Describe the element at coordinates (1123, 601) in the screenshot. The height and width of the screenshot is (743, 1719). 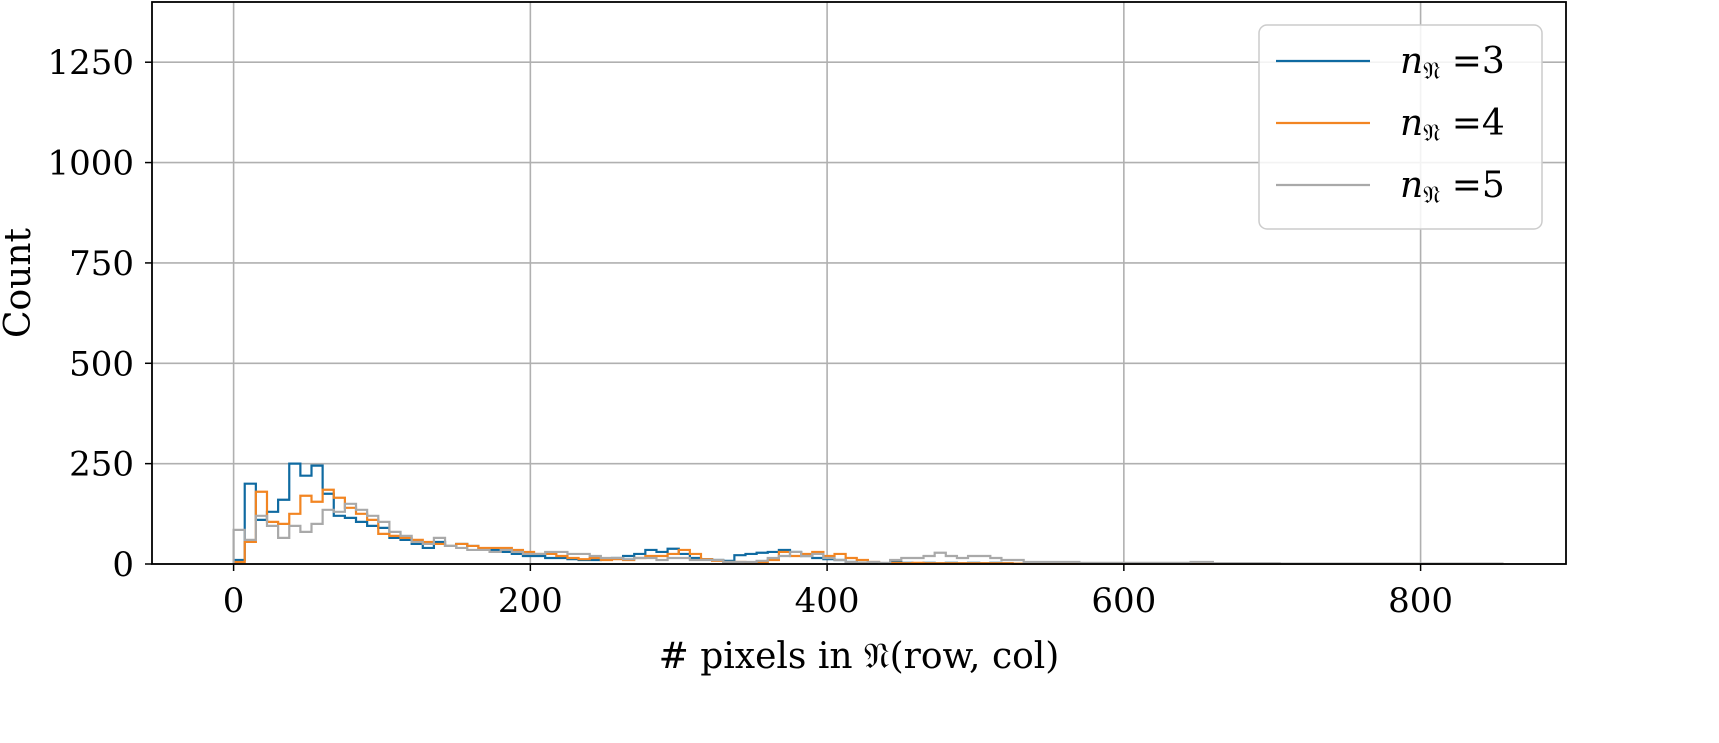
I see `x-tick-label: 600` at that location.